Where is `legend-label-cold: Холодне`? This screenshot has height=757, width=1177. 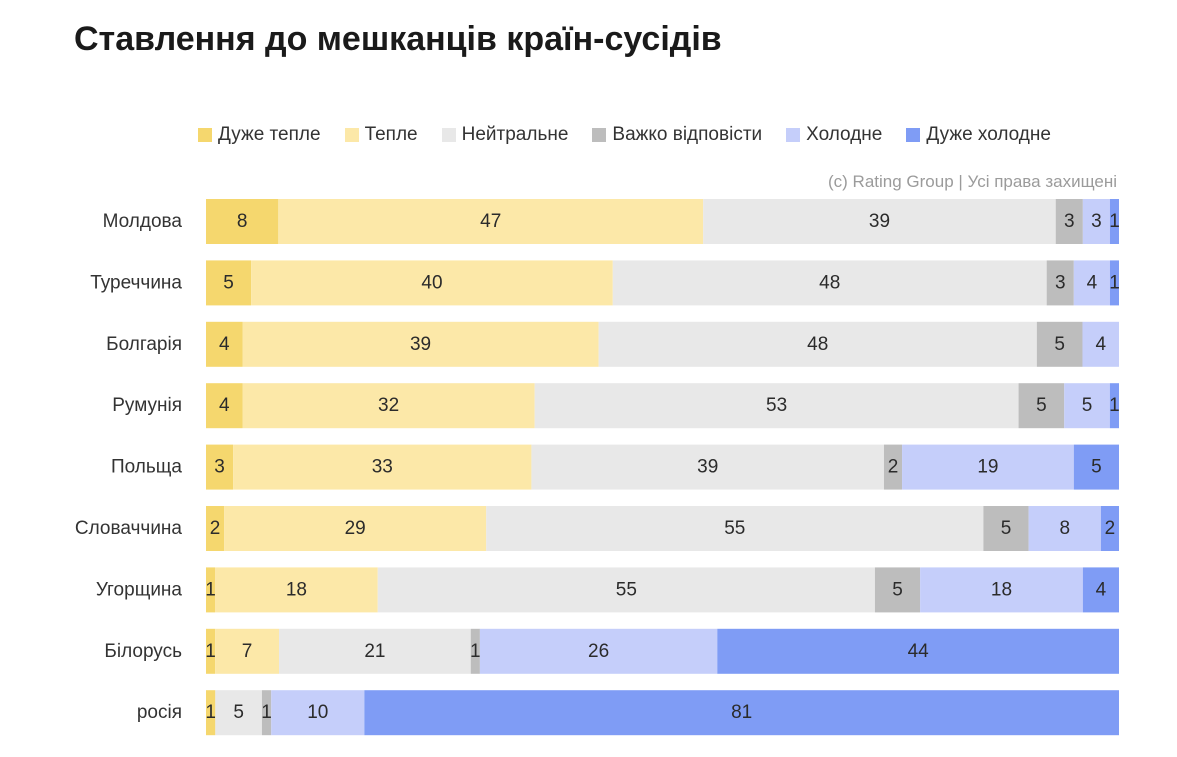
legend-label-cold: Холодне is located at coordinates (844, 134).